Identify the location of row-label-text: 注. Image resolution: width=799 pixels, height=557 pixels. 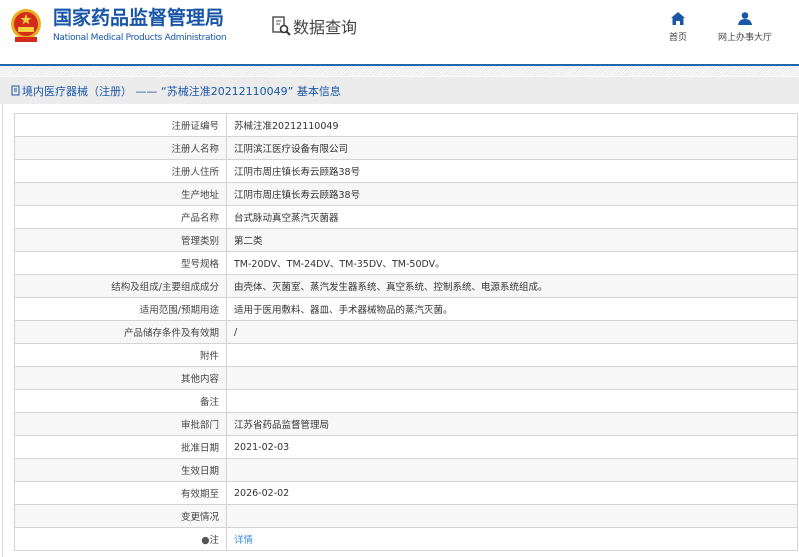
(214, 540).